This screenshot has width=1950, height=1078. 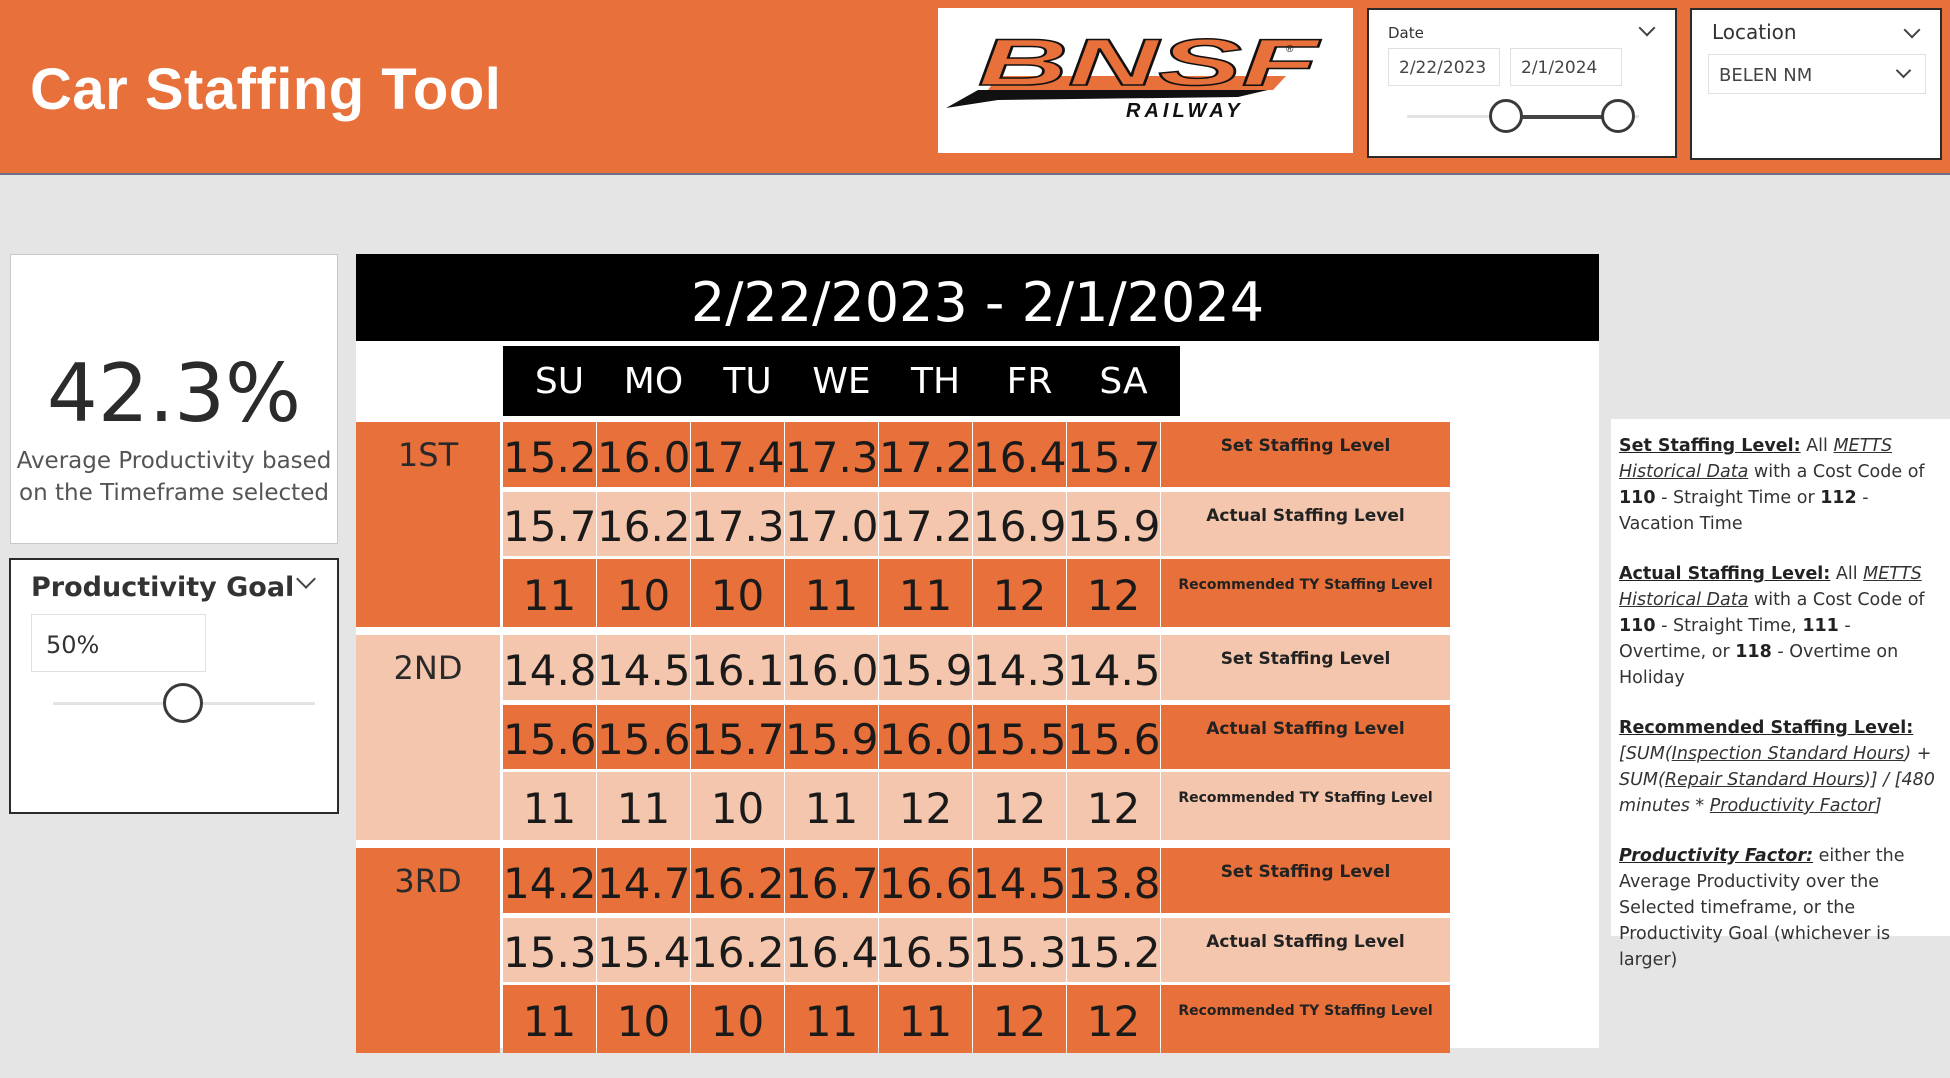 I want to click on productivity-goal-slicer: Productivity Goal 50%, so click(x=174, y=686).